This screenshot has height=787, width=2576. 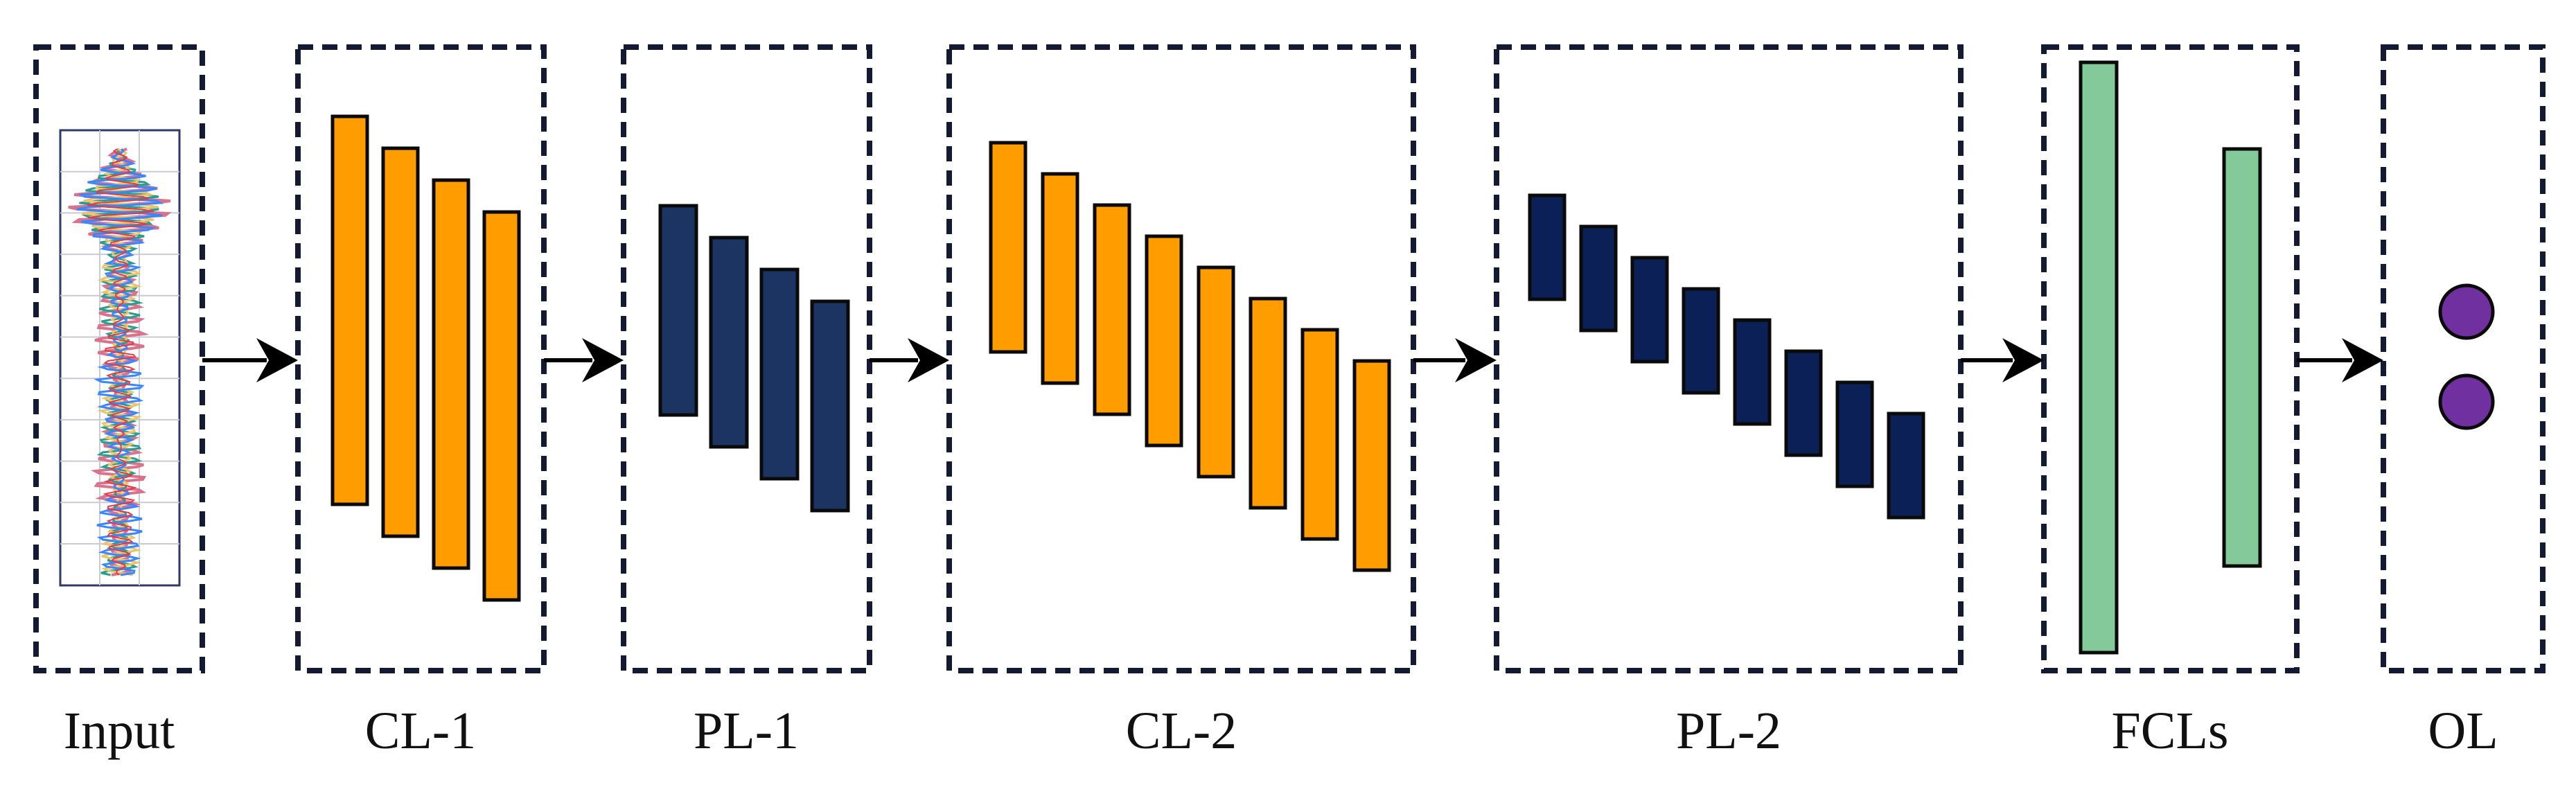 What do you see at coordinates (2170, 731) in the screenshot?
I see `label-fcls: FCLs` at bounding box center [2170, 731].